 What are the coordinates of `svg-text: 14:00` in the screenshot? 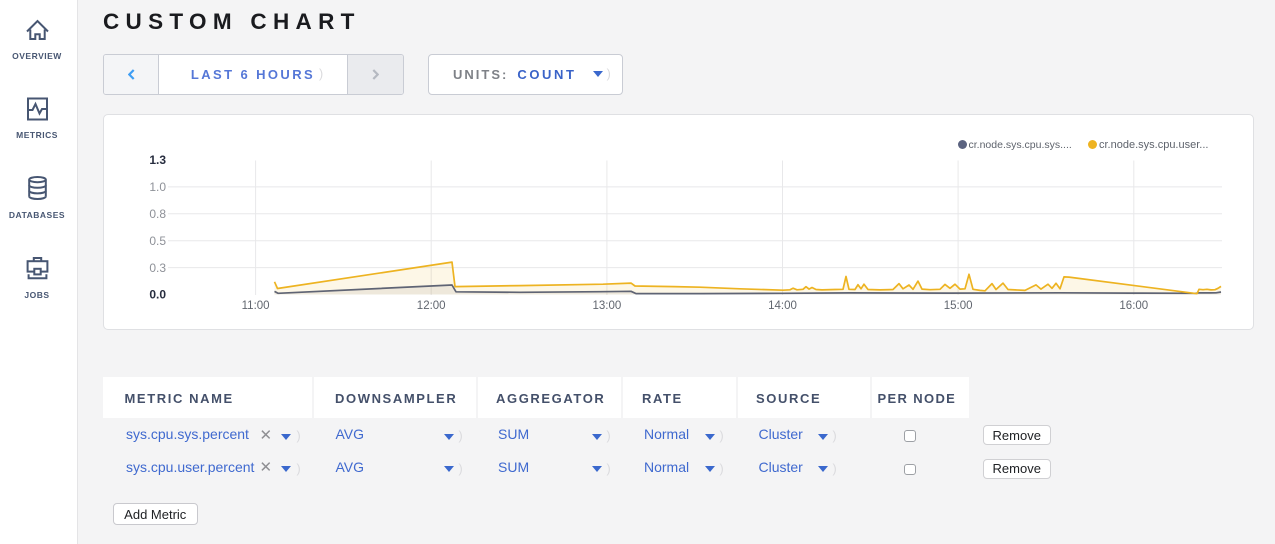 It's located at (782, 306).